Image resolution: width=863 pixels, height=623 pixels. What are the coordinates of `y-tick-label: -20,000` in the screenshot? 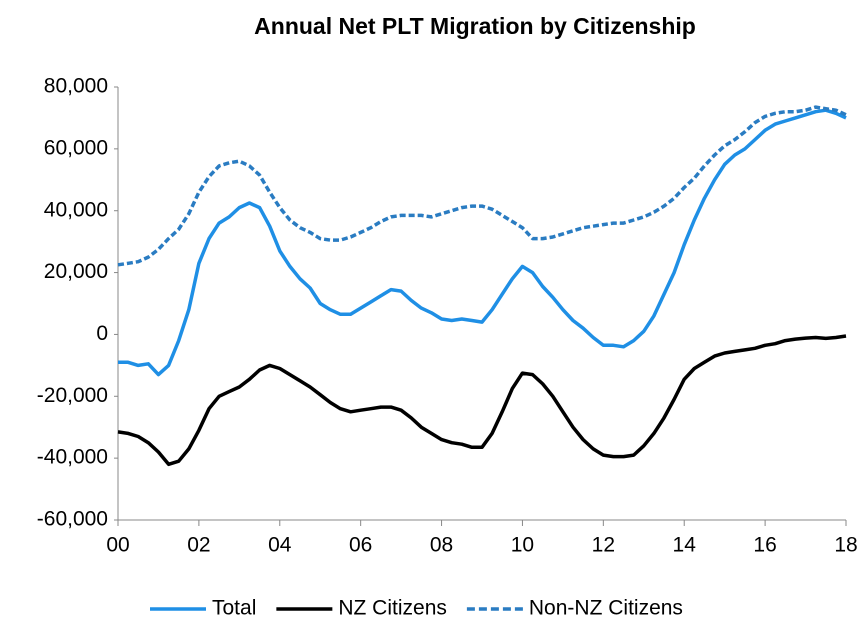 It's located at (72, 395).